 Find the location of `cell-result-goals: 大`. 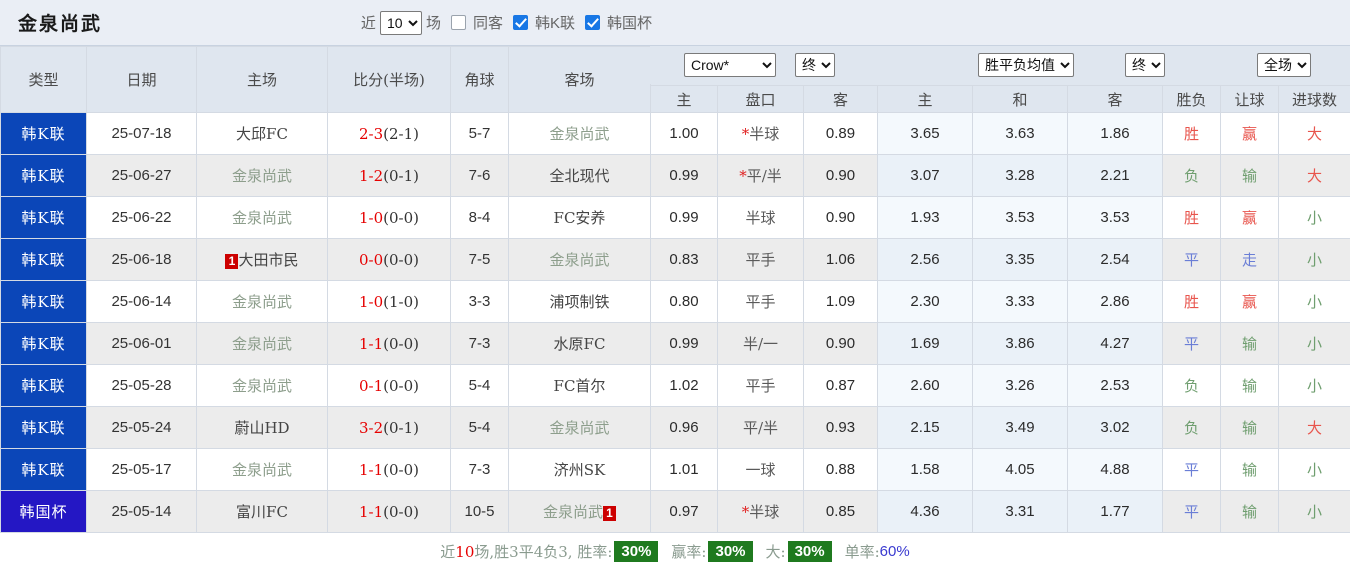

cell-result-goals: 大 is located at coordinates (1314, 134).